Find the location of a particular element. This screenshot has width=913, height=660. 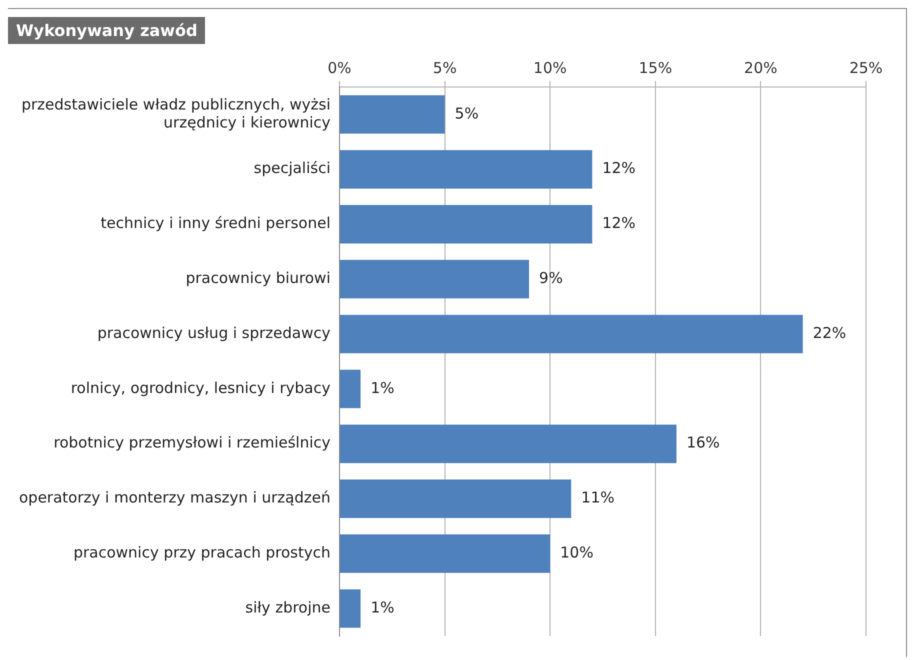

x-tick-label: 15% is located at coordinates (655, 67).